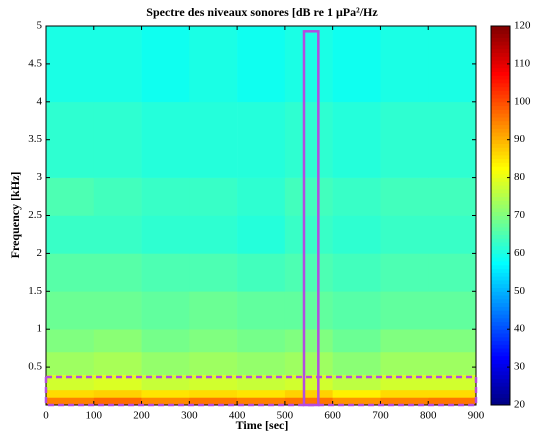  What do you see at coordinates (15, 215) in the screenshot?
I see `y-axis-label: Frequency [kHz]` at bounding box center [15, 215].